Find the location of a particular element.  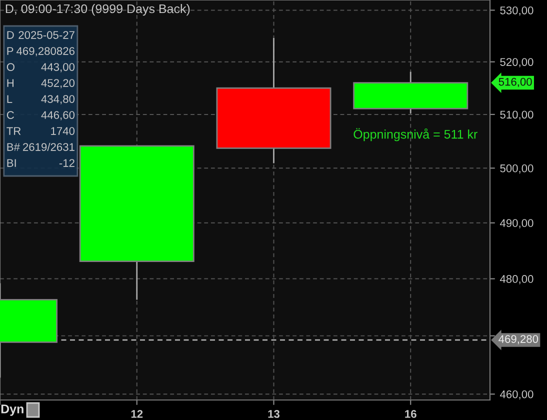

x-tick-label: 16 is located at coordinates (410, 414).